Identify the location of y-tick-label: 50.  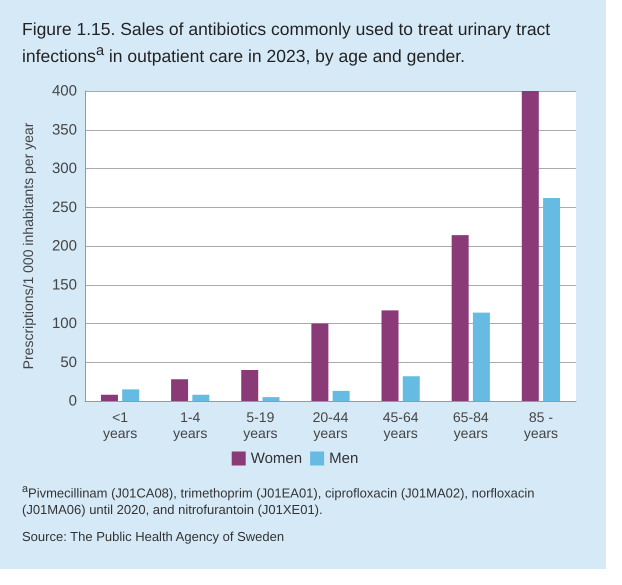
(68, 362).